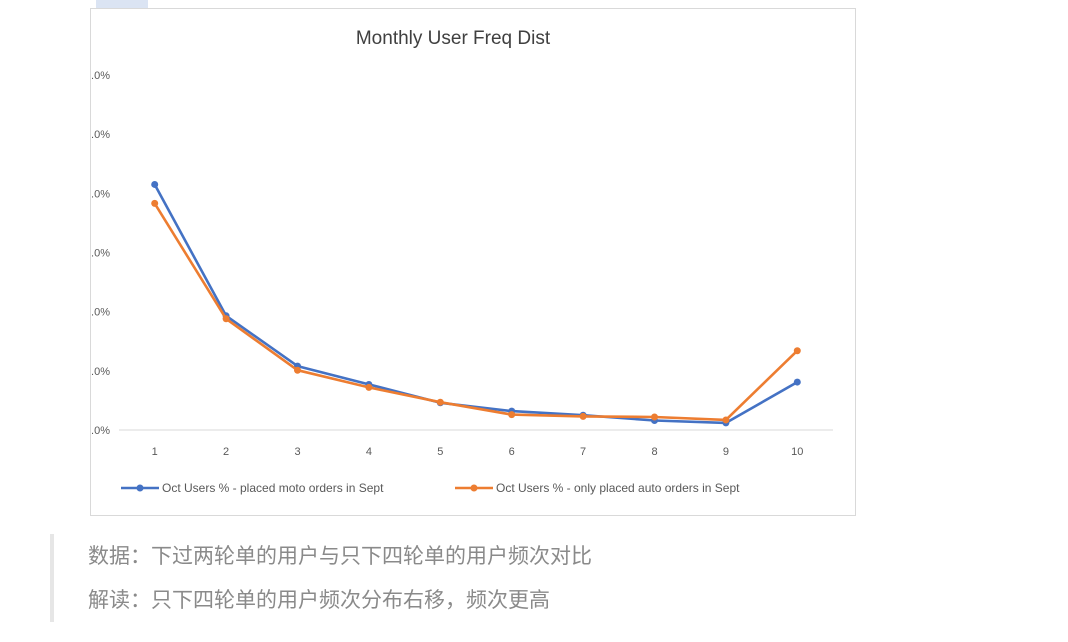  What do you see at coordinates (371, 556) in the screenshot?
I see `note-data-text: 下过两轮单的用户与只下四轮单的用户频次对比` at bounding box center [371, 556].